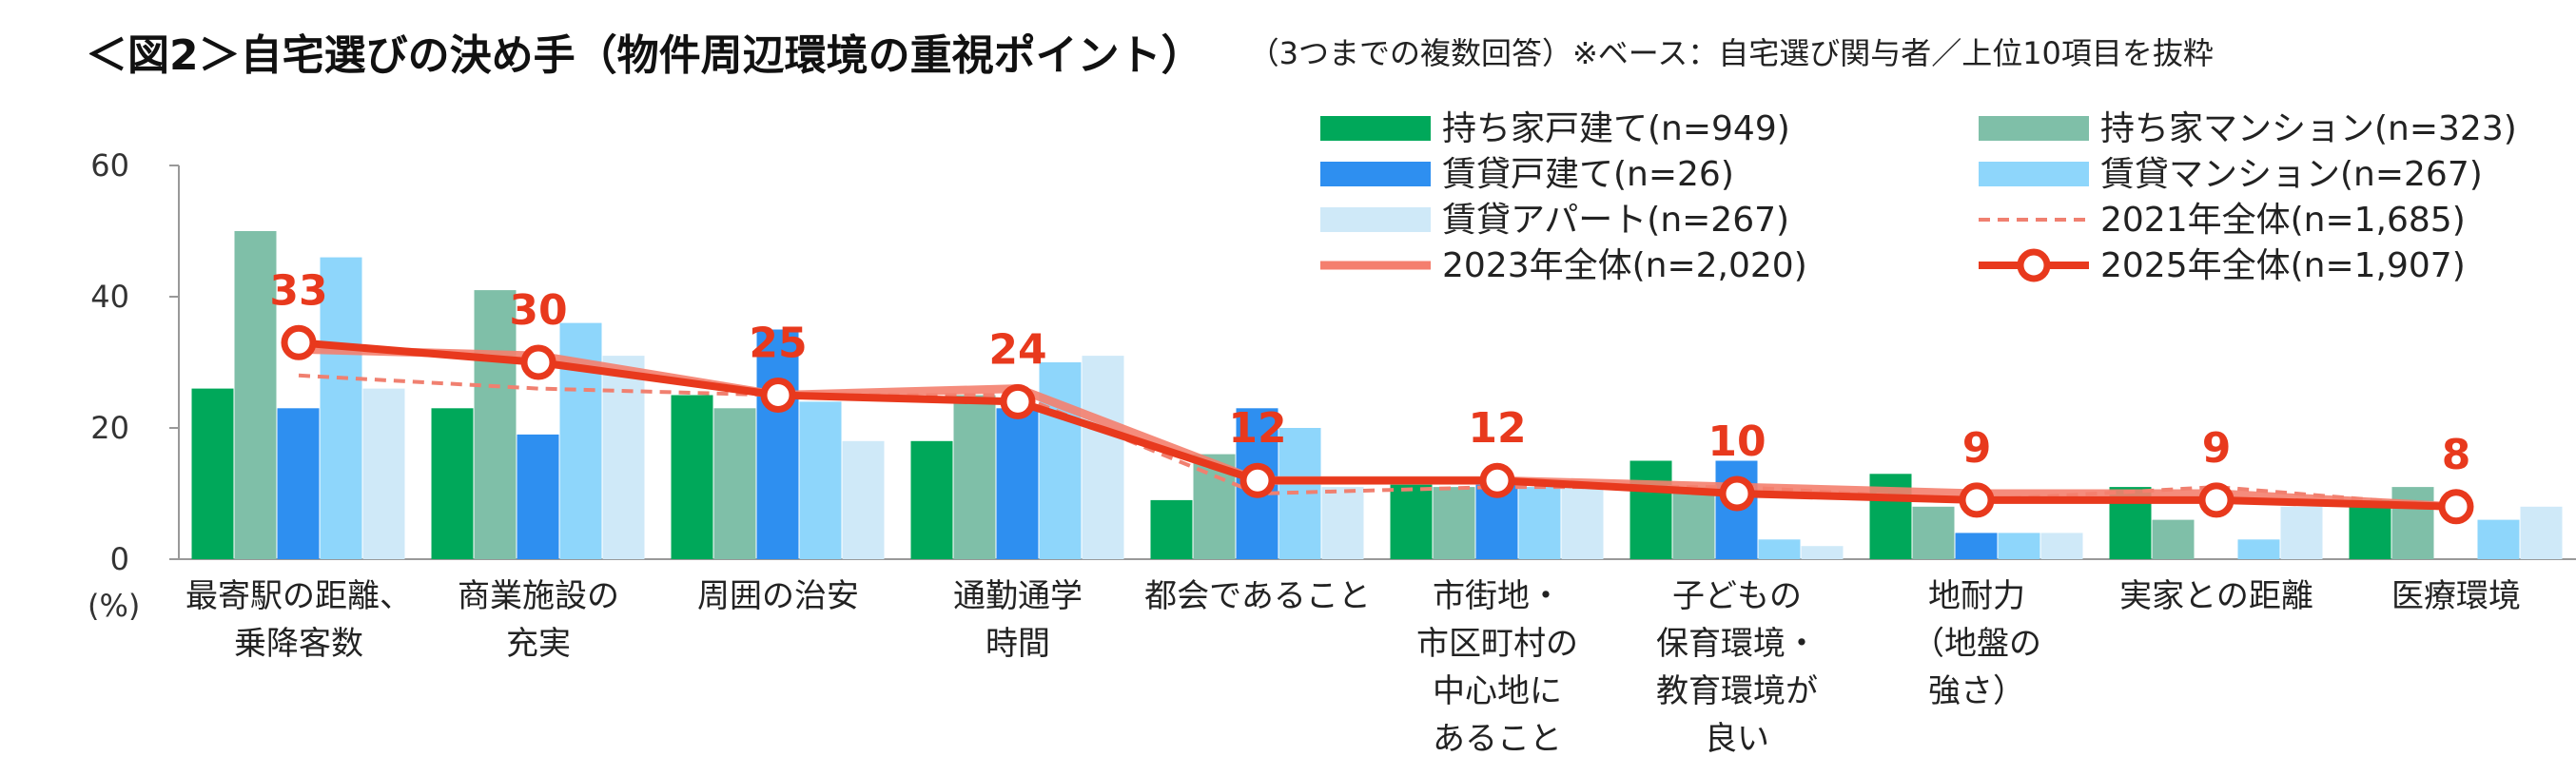  I want to click on category-label-line: 乗降客数, so click(298, 644).